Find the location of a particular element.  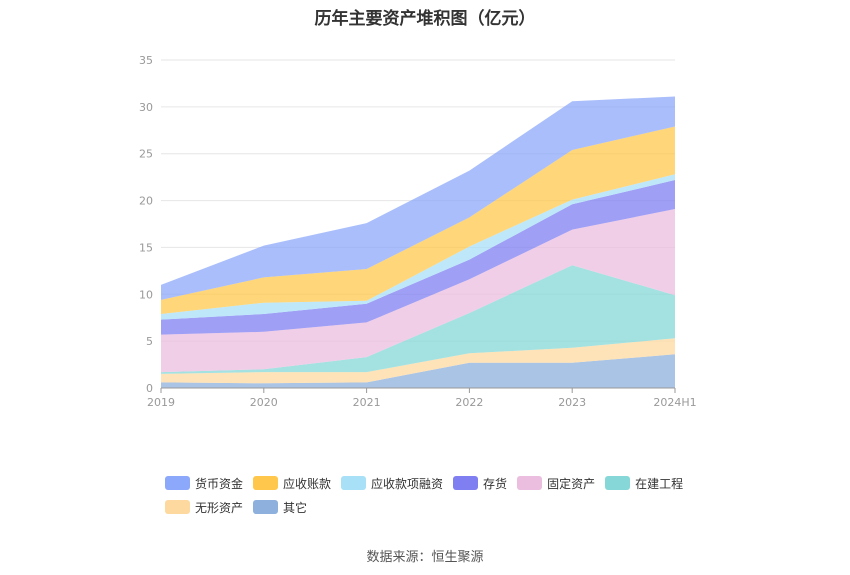

legend-label: 货币资金 is located at coordinates (219, 483).